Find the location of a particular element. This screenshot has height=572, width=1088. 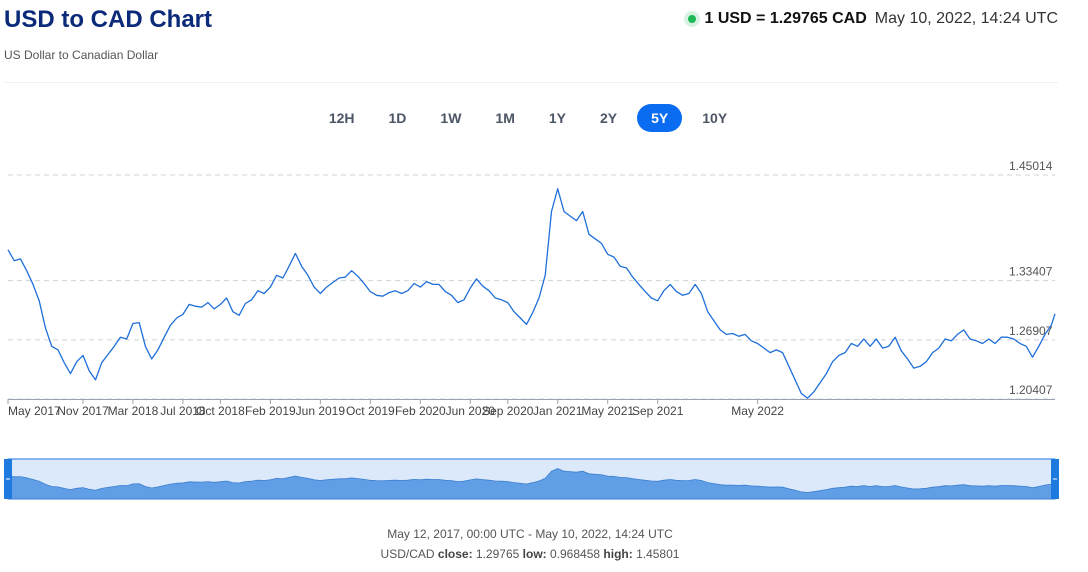

range-selector: 12H 1D 1W 1M 1Y 2Y 5Y 10Y is located at coordinates (544, 118).